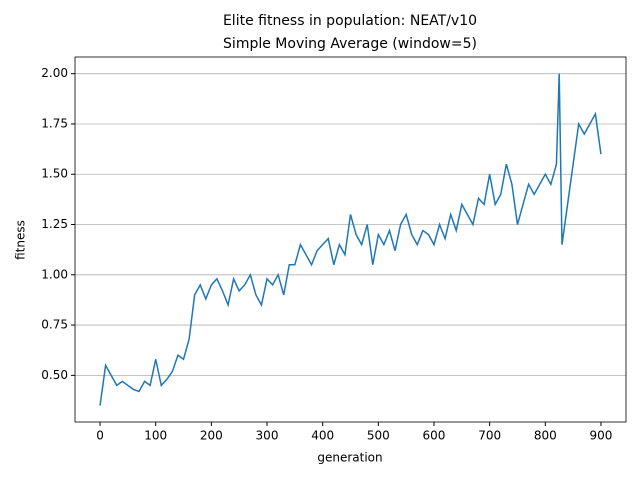  I want to click on x-tick-label: 600, so click(434, 436).